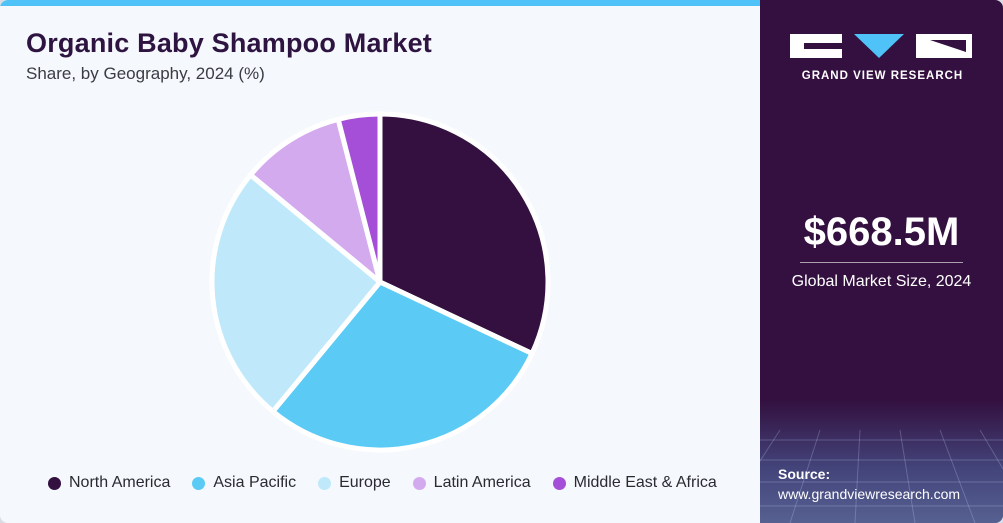 Image resolution: width=1003 pixels, height=523 pixels. Describe the element at coordinates (359, 198) in the screenshot. I see `pie-slice-middle-east-africa` at that location.